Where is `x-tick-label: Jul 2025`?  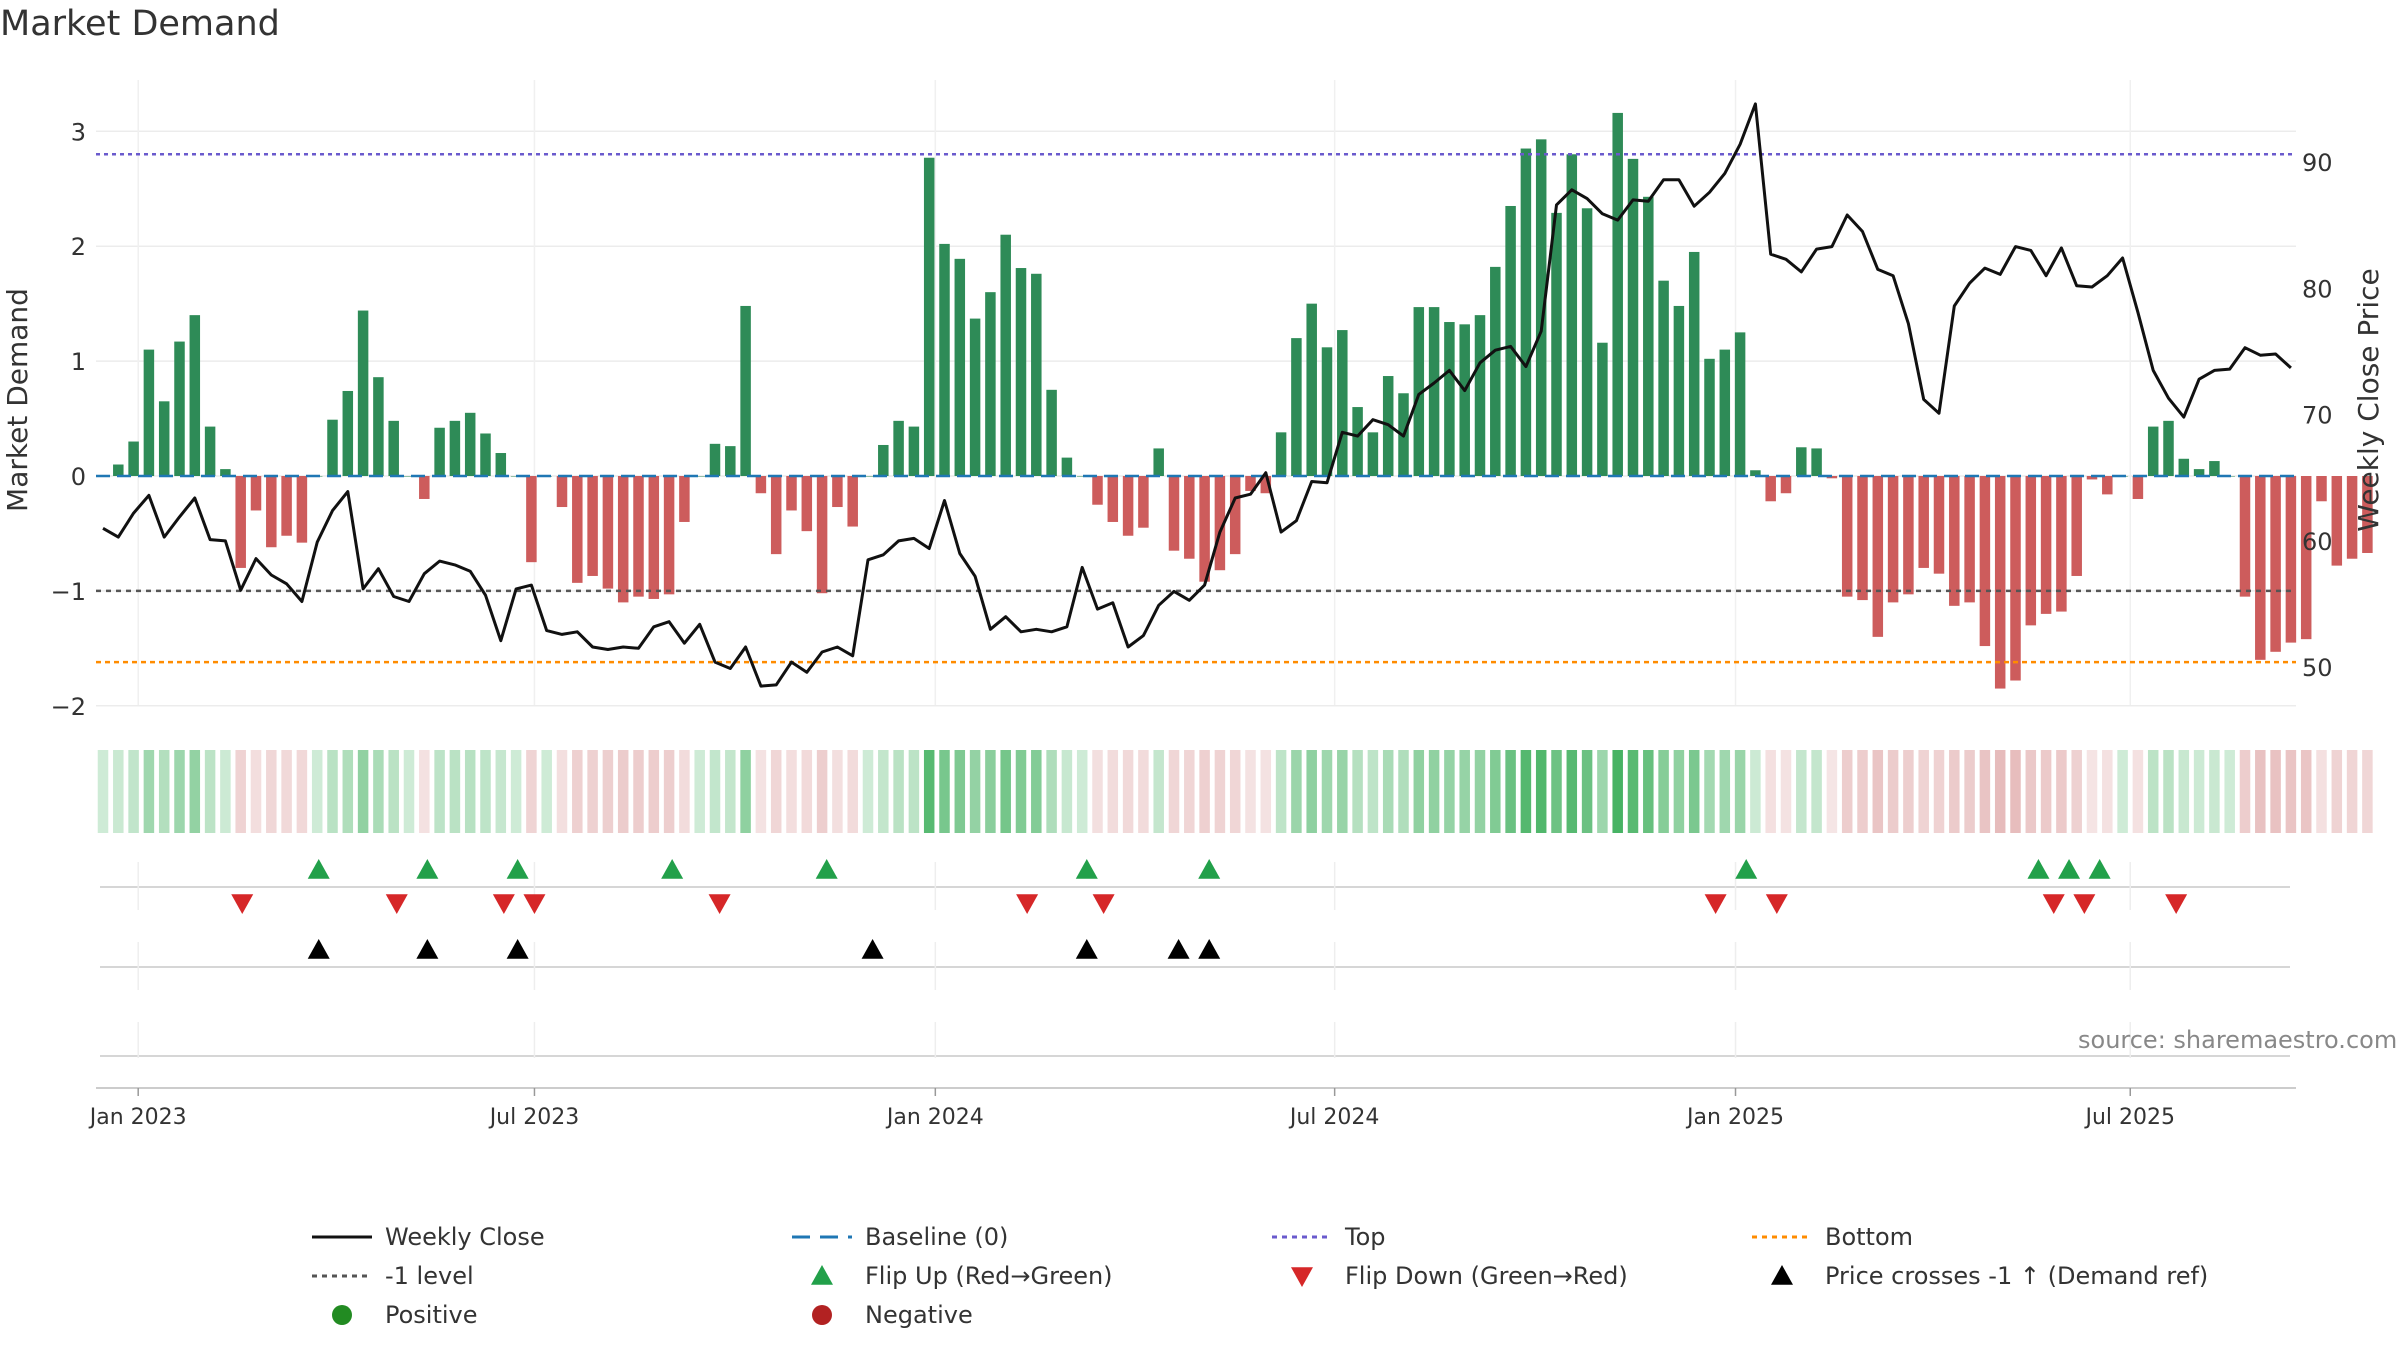
x-tick-label: Jul 2025 is located at coordinates (2129, 1117).